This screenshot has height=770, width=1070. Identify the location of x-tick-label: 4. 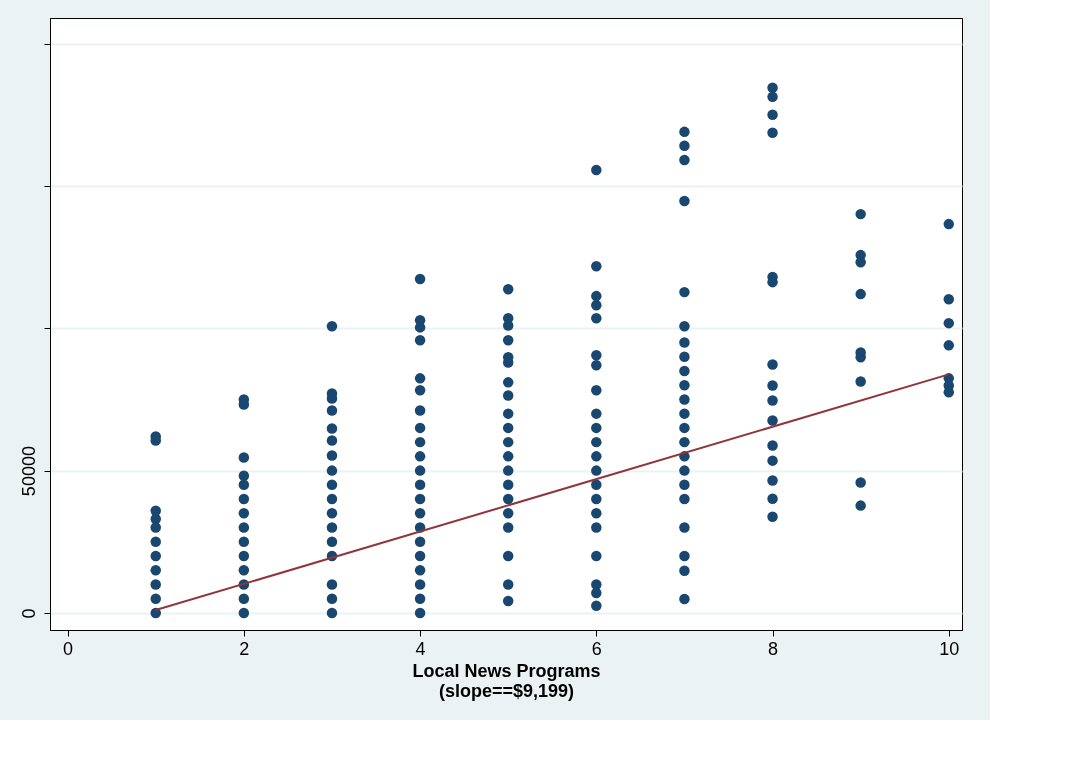
(420, 648).